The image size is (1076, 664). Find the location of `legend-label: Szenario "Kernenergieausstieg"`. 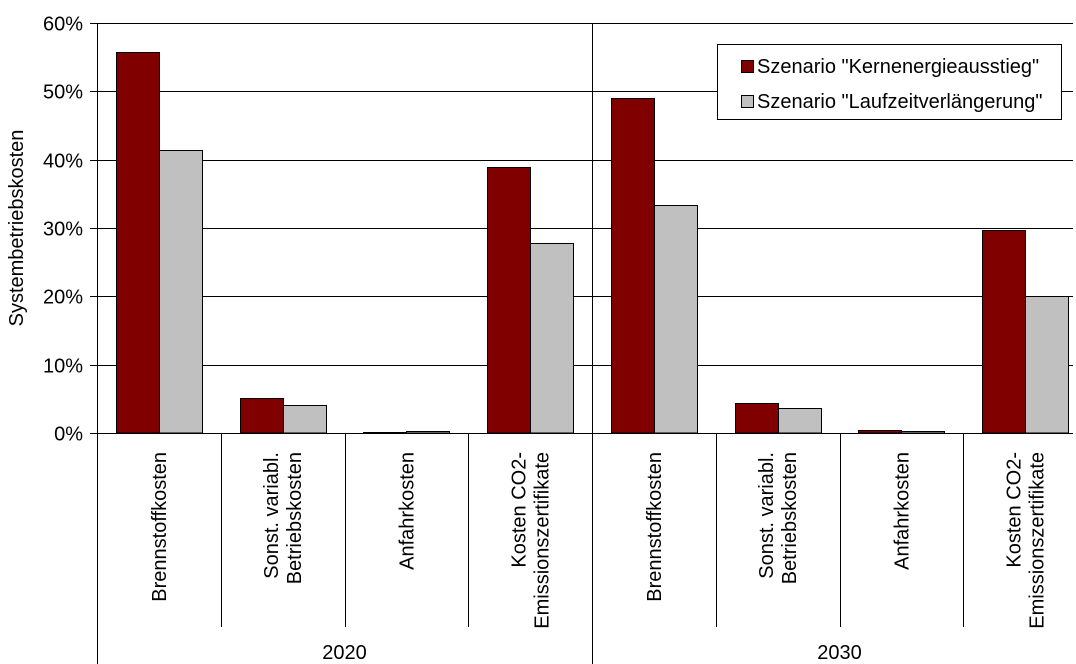

legend-label: Szenario "Kernenergieausstieg" is located at coordinates (898, 67).